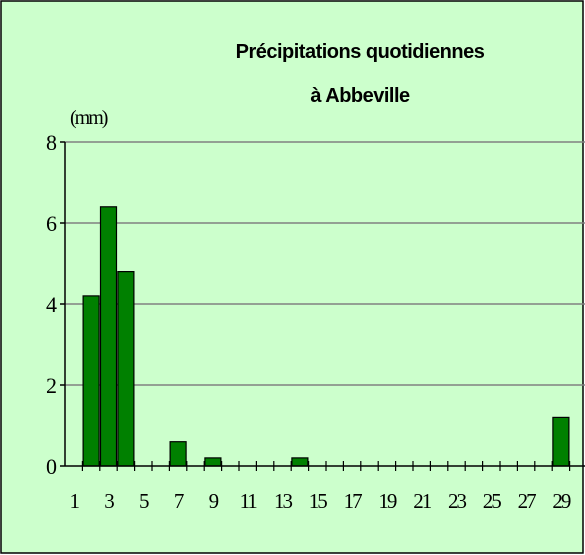  I want to click on y-tick-label: 0, so click(51, 466).